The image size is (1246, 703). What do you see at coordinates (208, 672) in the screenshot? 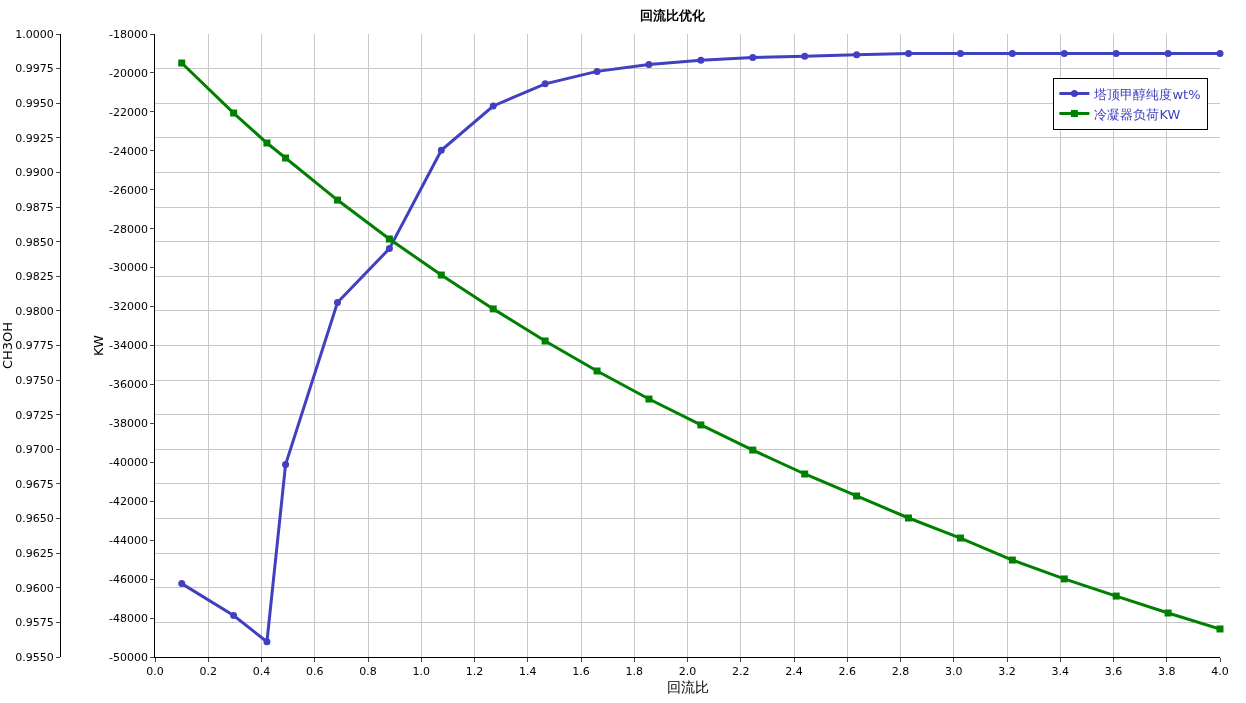
I see `x-tick-label: 0.2` at bounding box center [208, 672].